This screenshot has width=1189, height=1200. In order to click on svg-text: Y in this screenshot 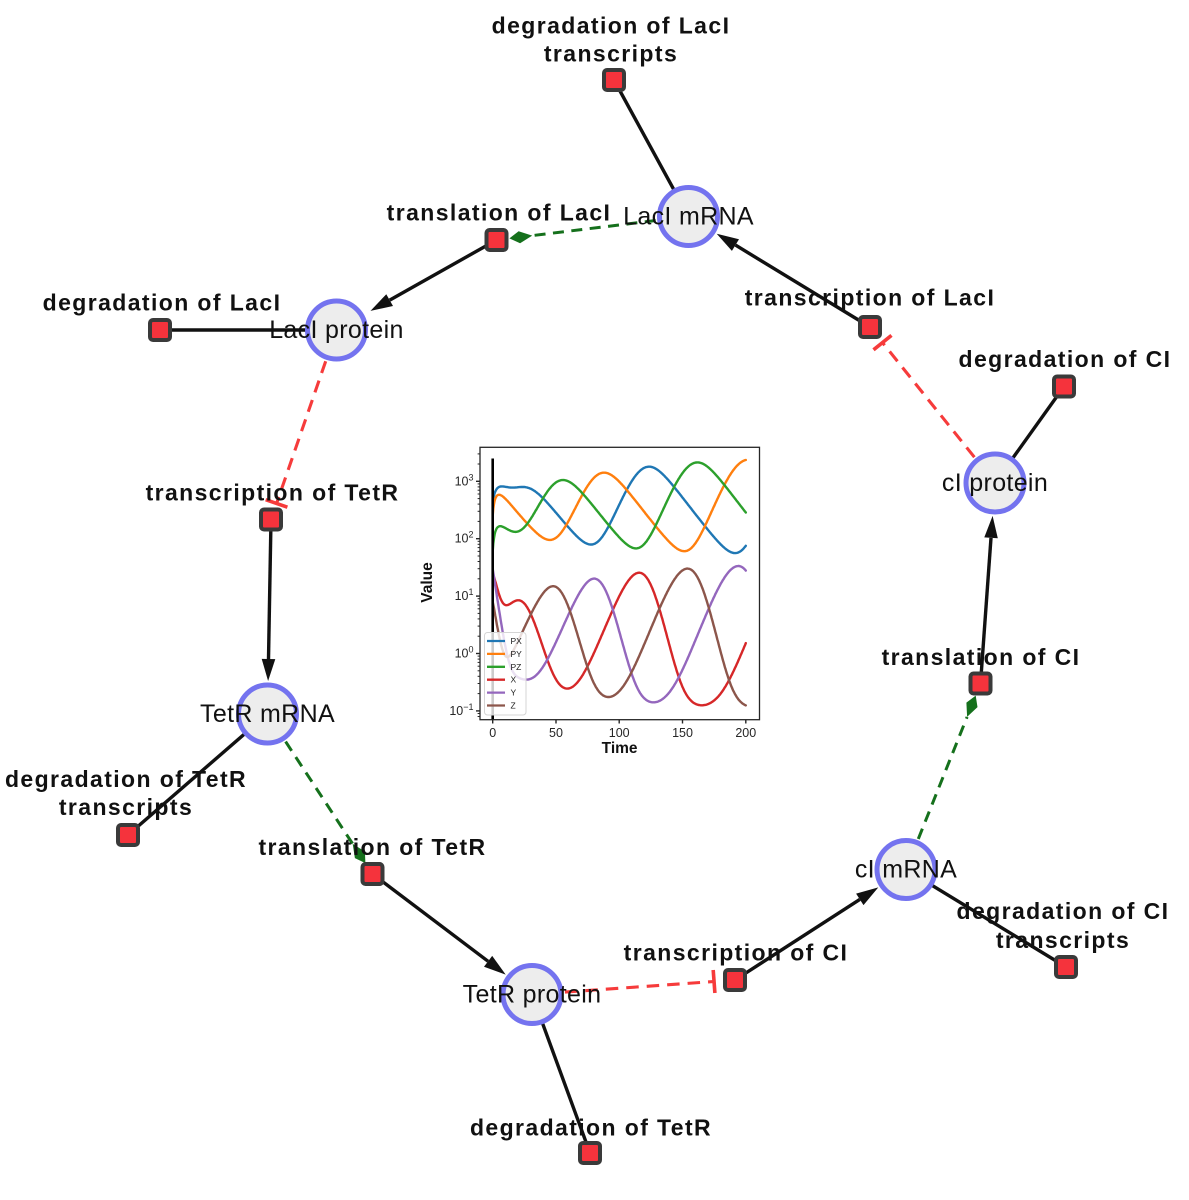, I will do `click(514, 693)`.